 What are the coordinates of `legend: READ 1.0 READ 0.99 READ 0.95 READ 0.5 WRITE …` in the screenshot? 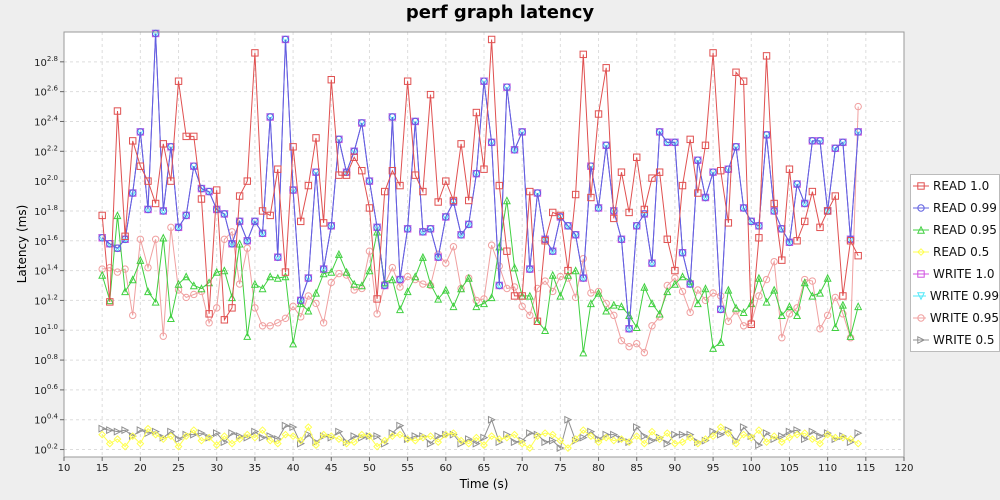 It's located at (955, 263).